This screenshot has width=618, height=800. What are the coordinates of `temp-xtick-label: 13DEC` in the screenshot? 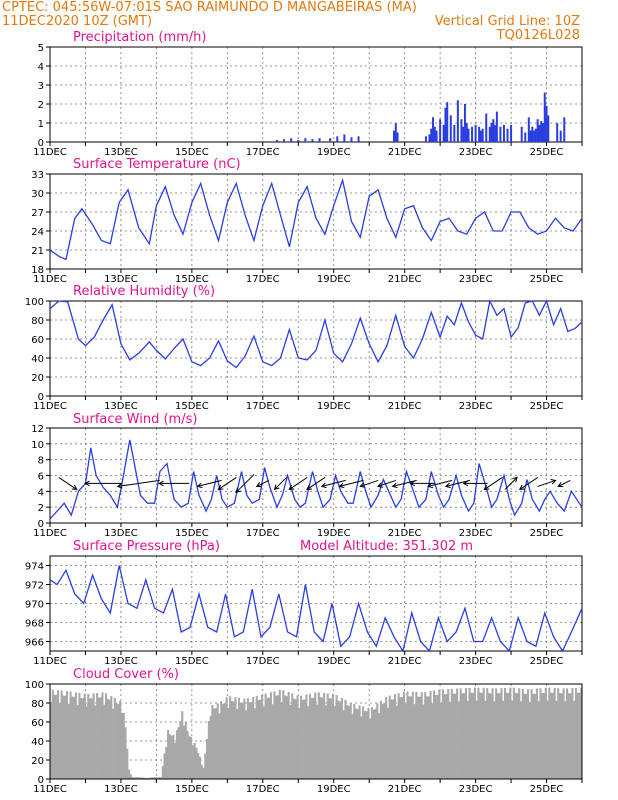 It's located at (121, 279).